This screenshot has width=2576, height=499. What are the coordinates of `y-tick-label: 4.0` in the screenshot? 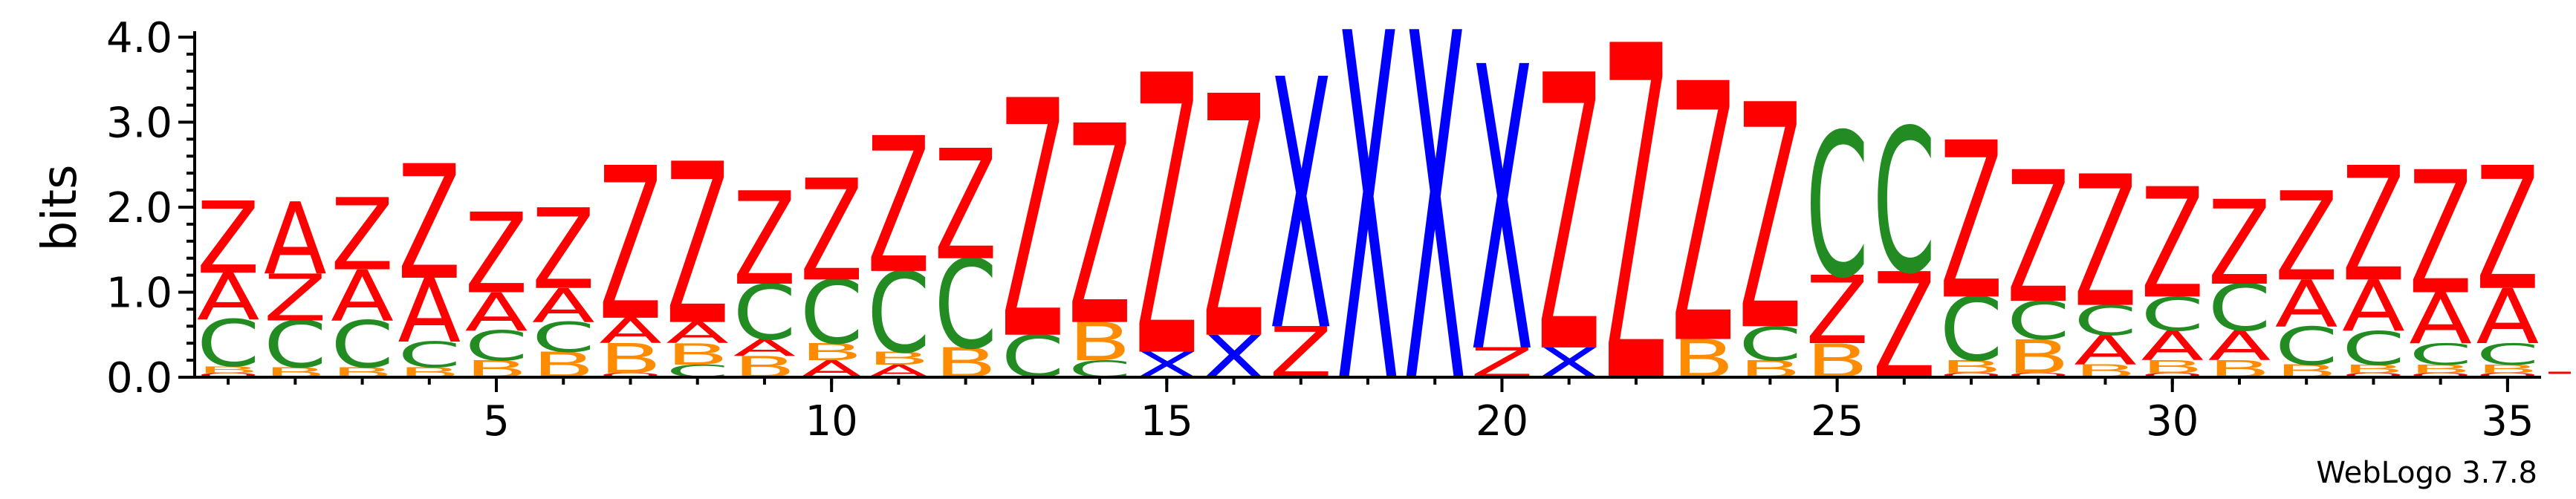 It's located at (139, 38).